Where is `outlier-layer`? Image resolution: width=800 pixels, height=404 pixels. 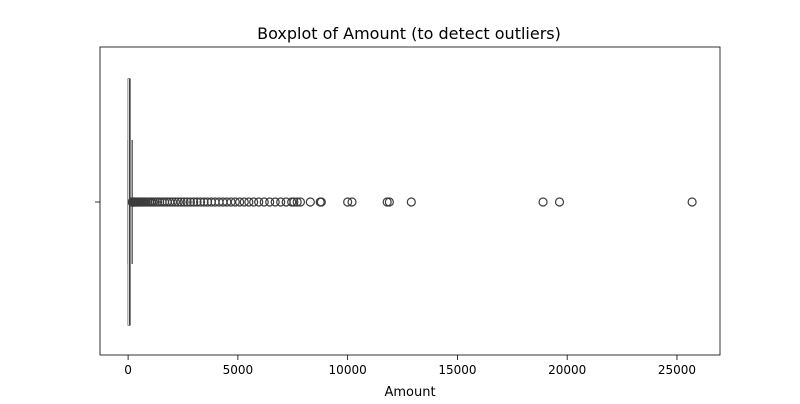 outlier-layer is located at coordinates (412, 202).